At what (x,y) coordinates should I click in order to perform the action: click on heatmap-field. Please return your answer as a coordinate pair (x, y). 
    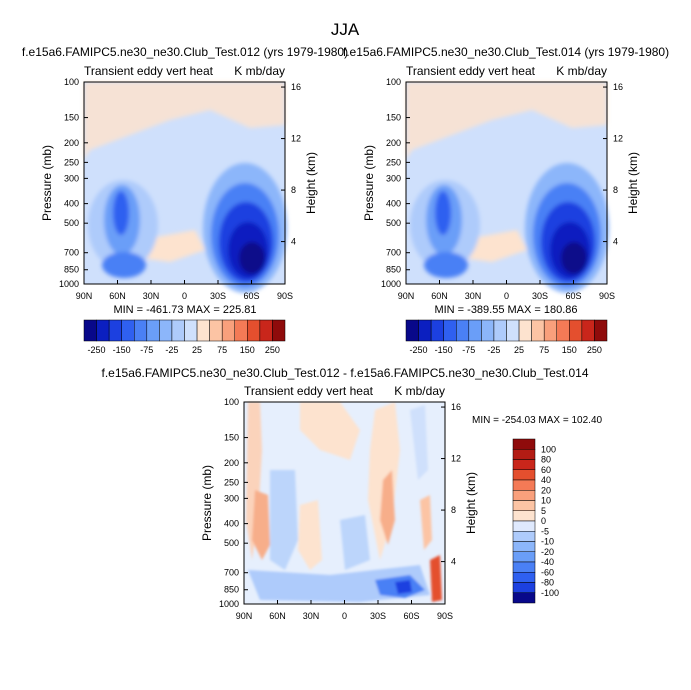
    Looking at the image, I should click on (185, 187).